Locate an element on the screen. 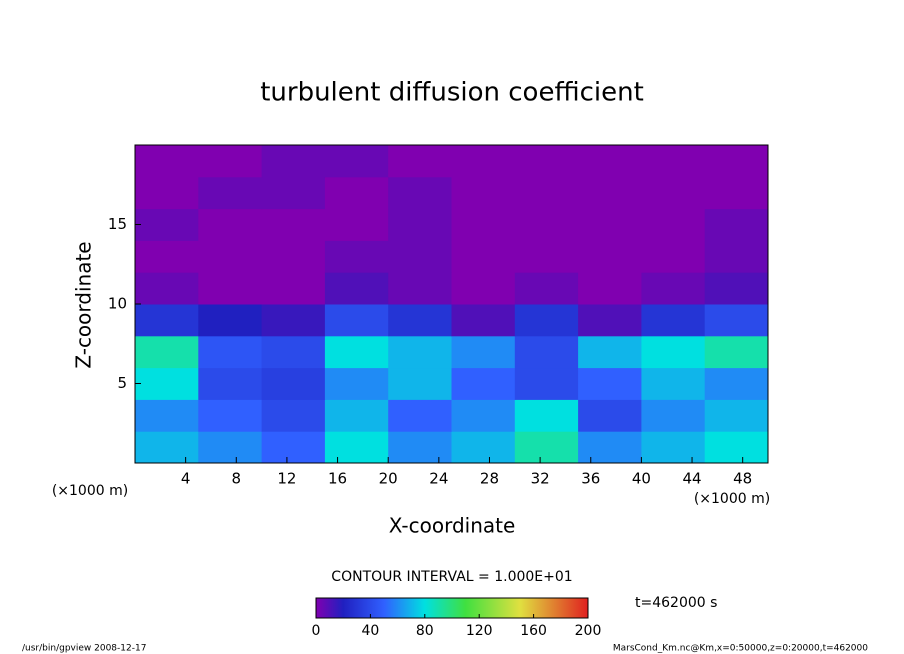 This screenshot has height=654, width=904. contour-interval: CONTOUR INTERVAL = 1.000E+01 is located at coordinates (451, 577).